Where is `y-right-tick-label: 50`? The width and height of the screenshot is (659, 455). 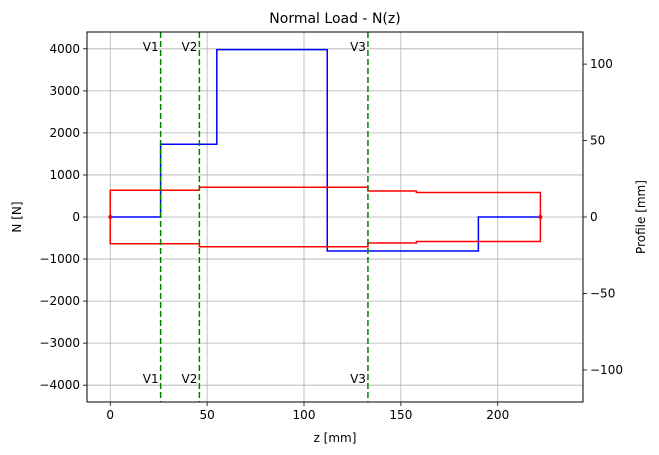
y-right-tick-label: 50 is located at coordinates (597, 141).